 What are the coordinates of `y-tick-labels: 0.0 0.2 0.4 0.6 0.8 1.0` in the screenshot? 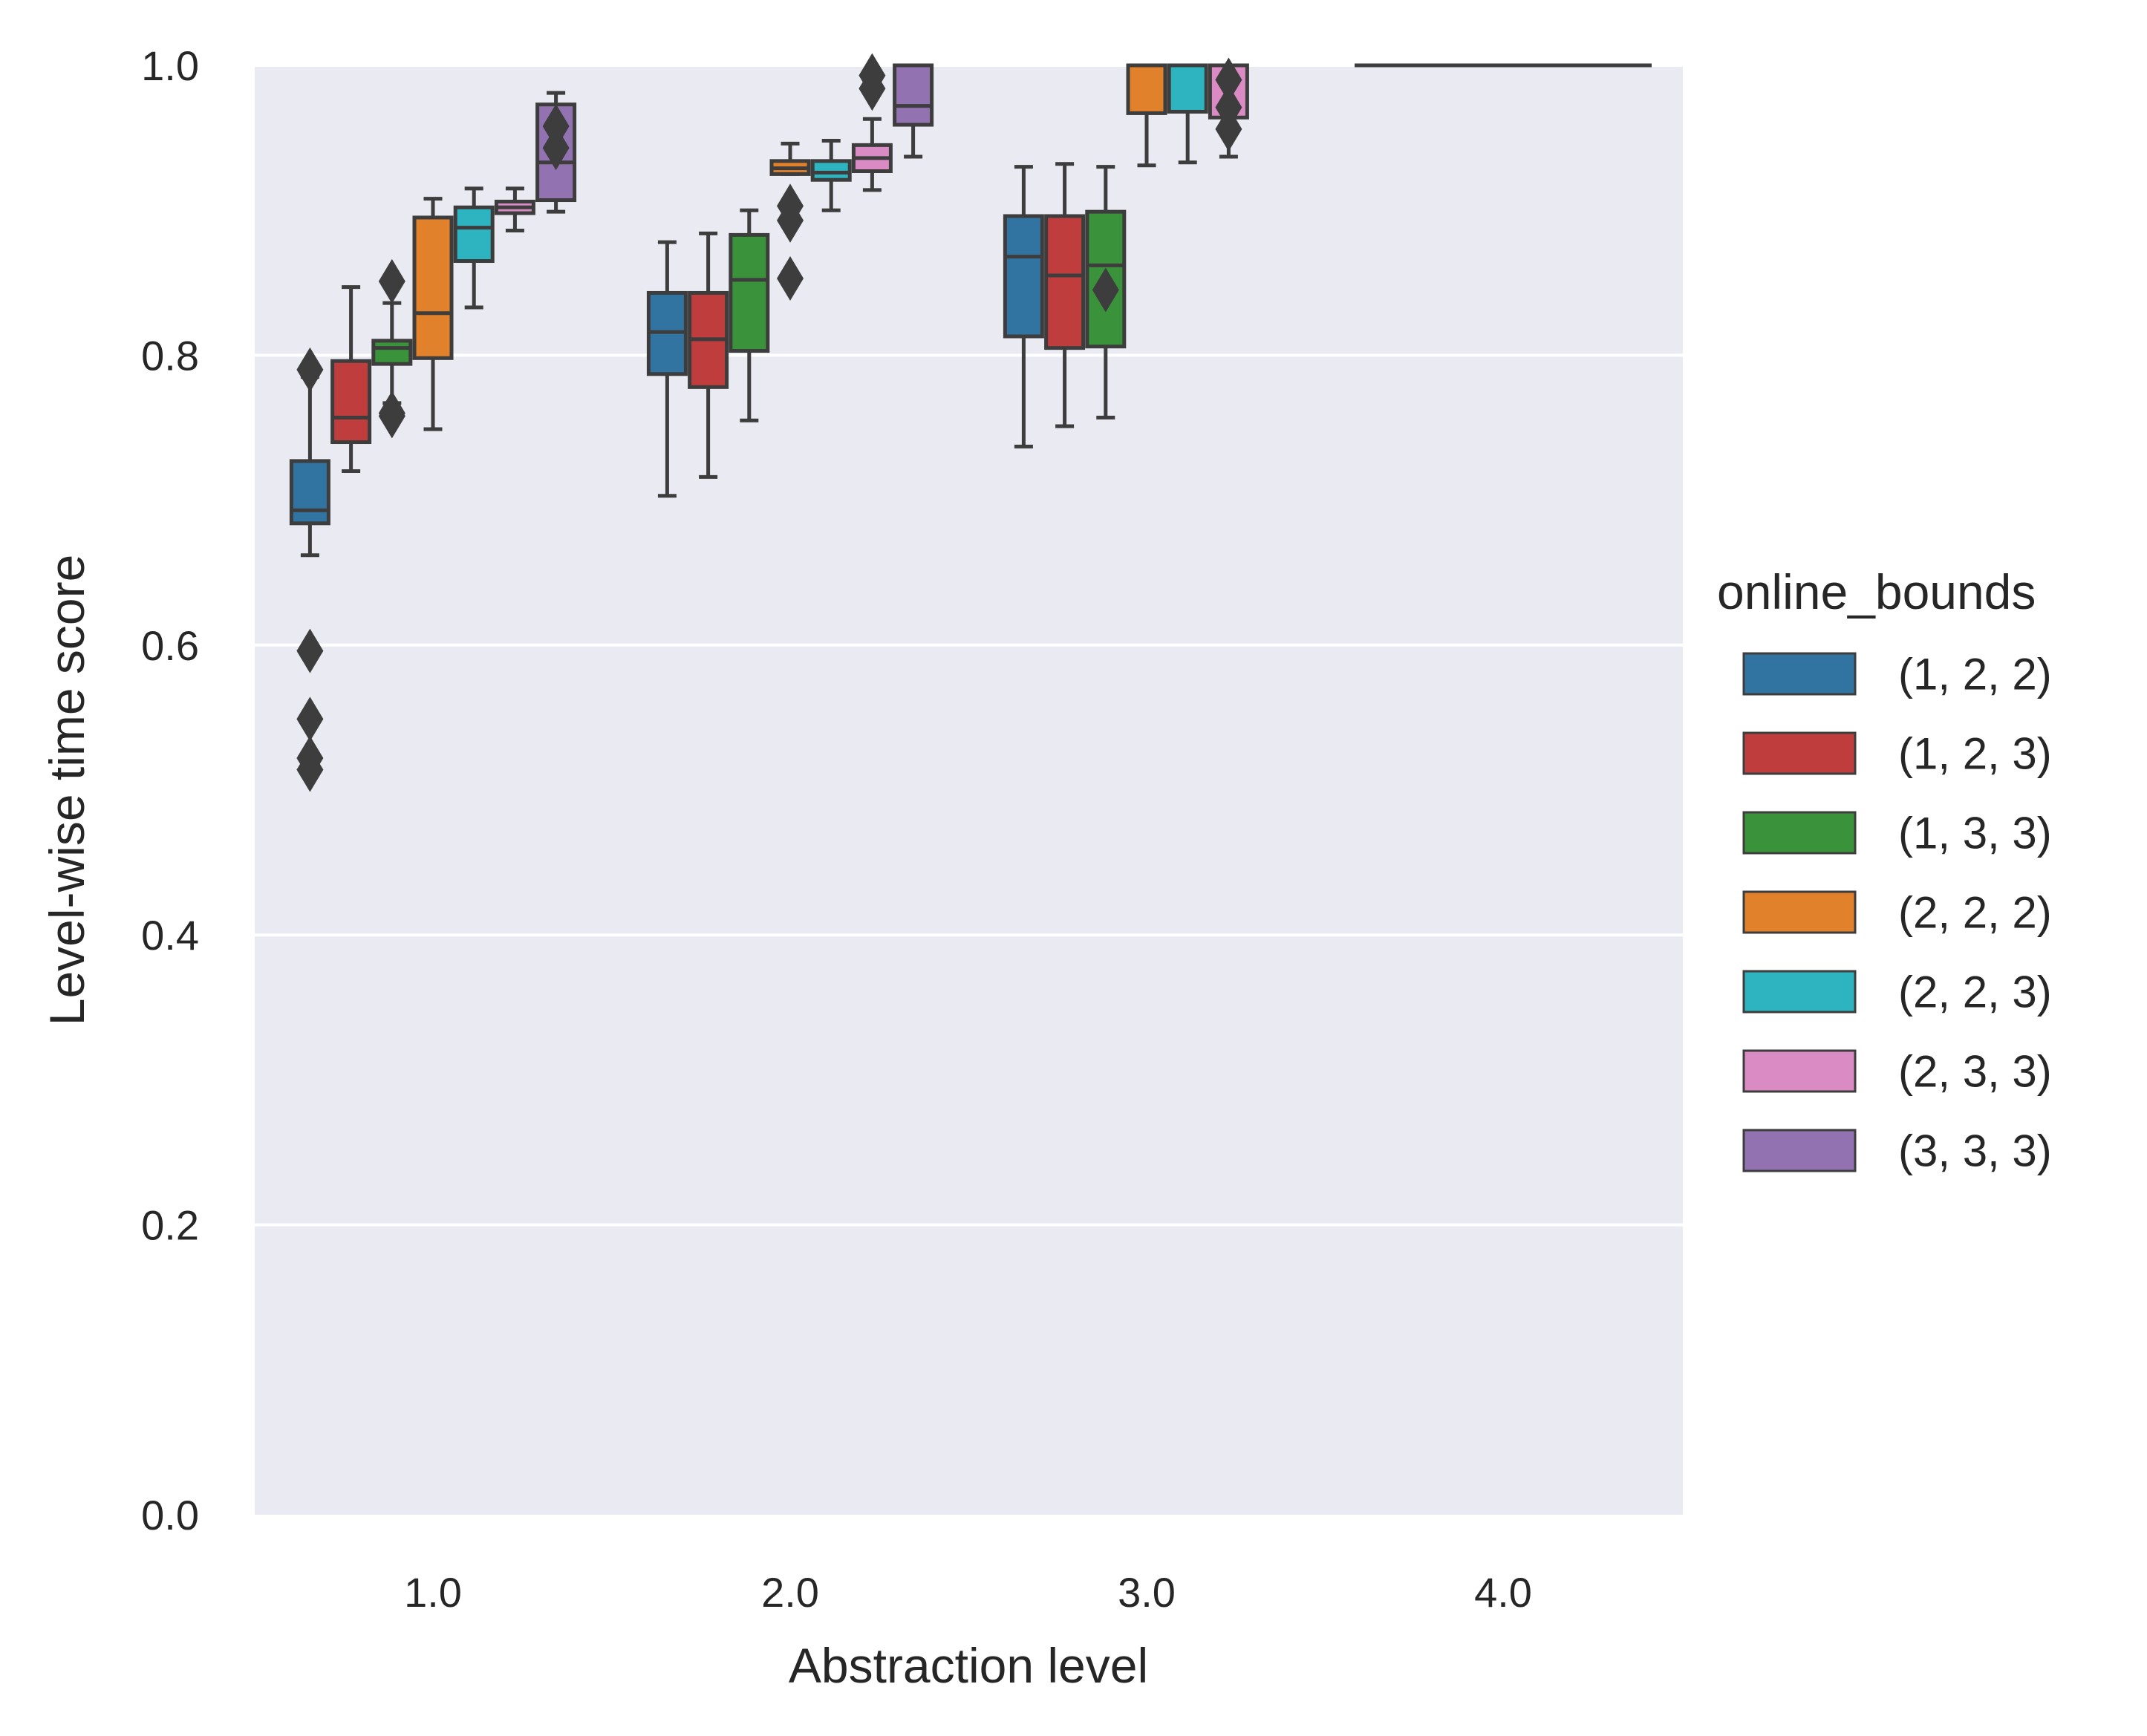 It's located at (170, 790).